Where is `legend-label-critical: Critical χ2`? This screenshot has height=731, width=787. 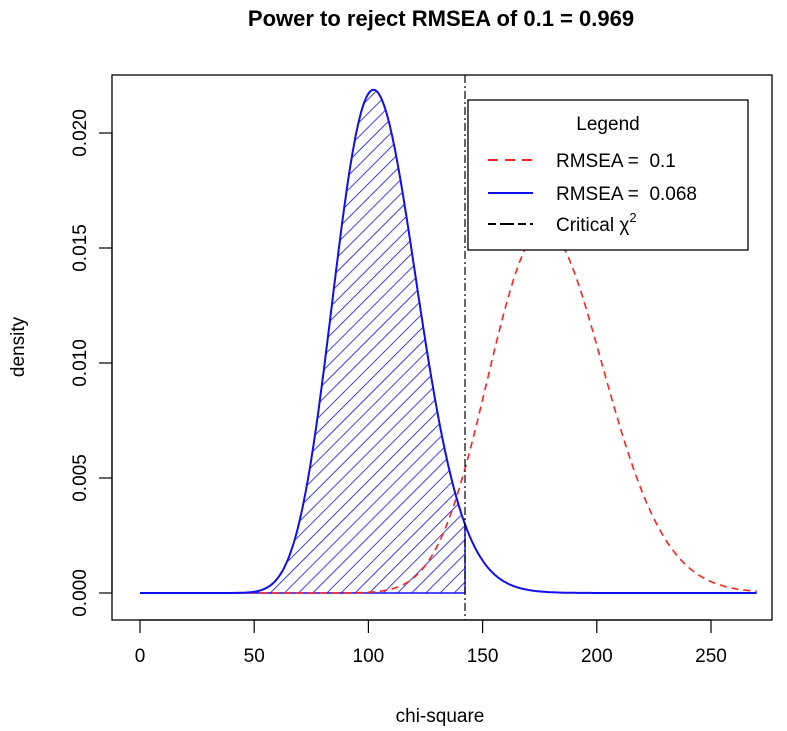 legend-label-critical: Critical χ2 is located at coordinates (596, 223).